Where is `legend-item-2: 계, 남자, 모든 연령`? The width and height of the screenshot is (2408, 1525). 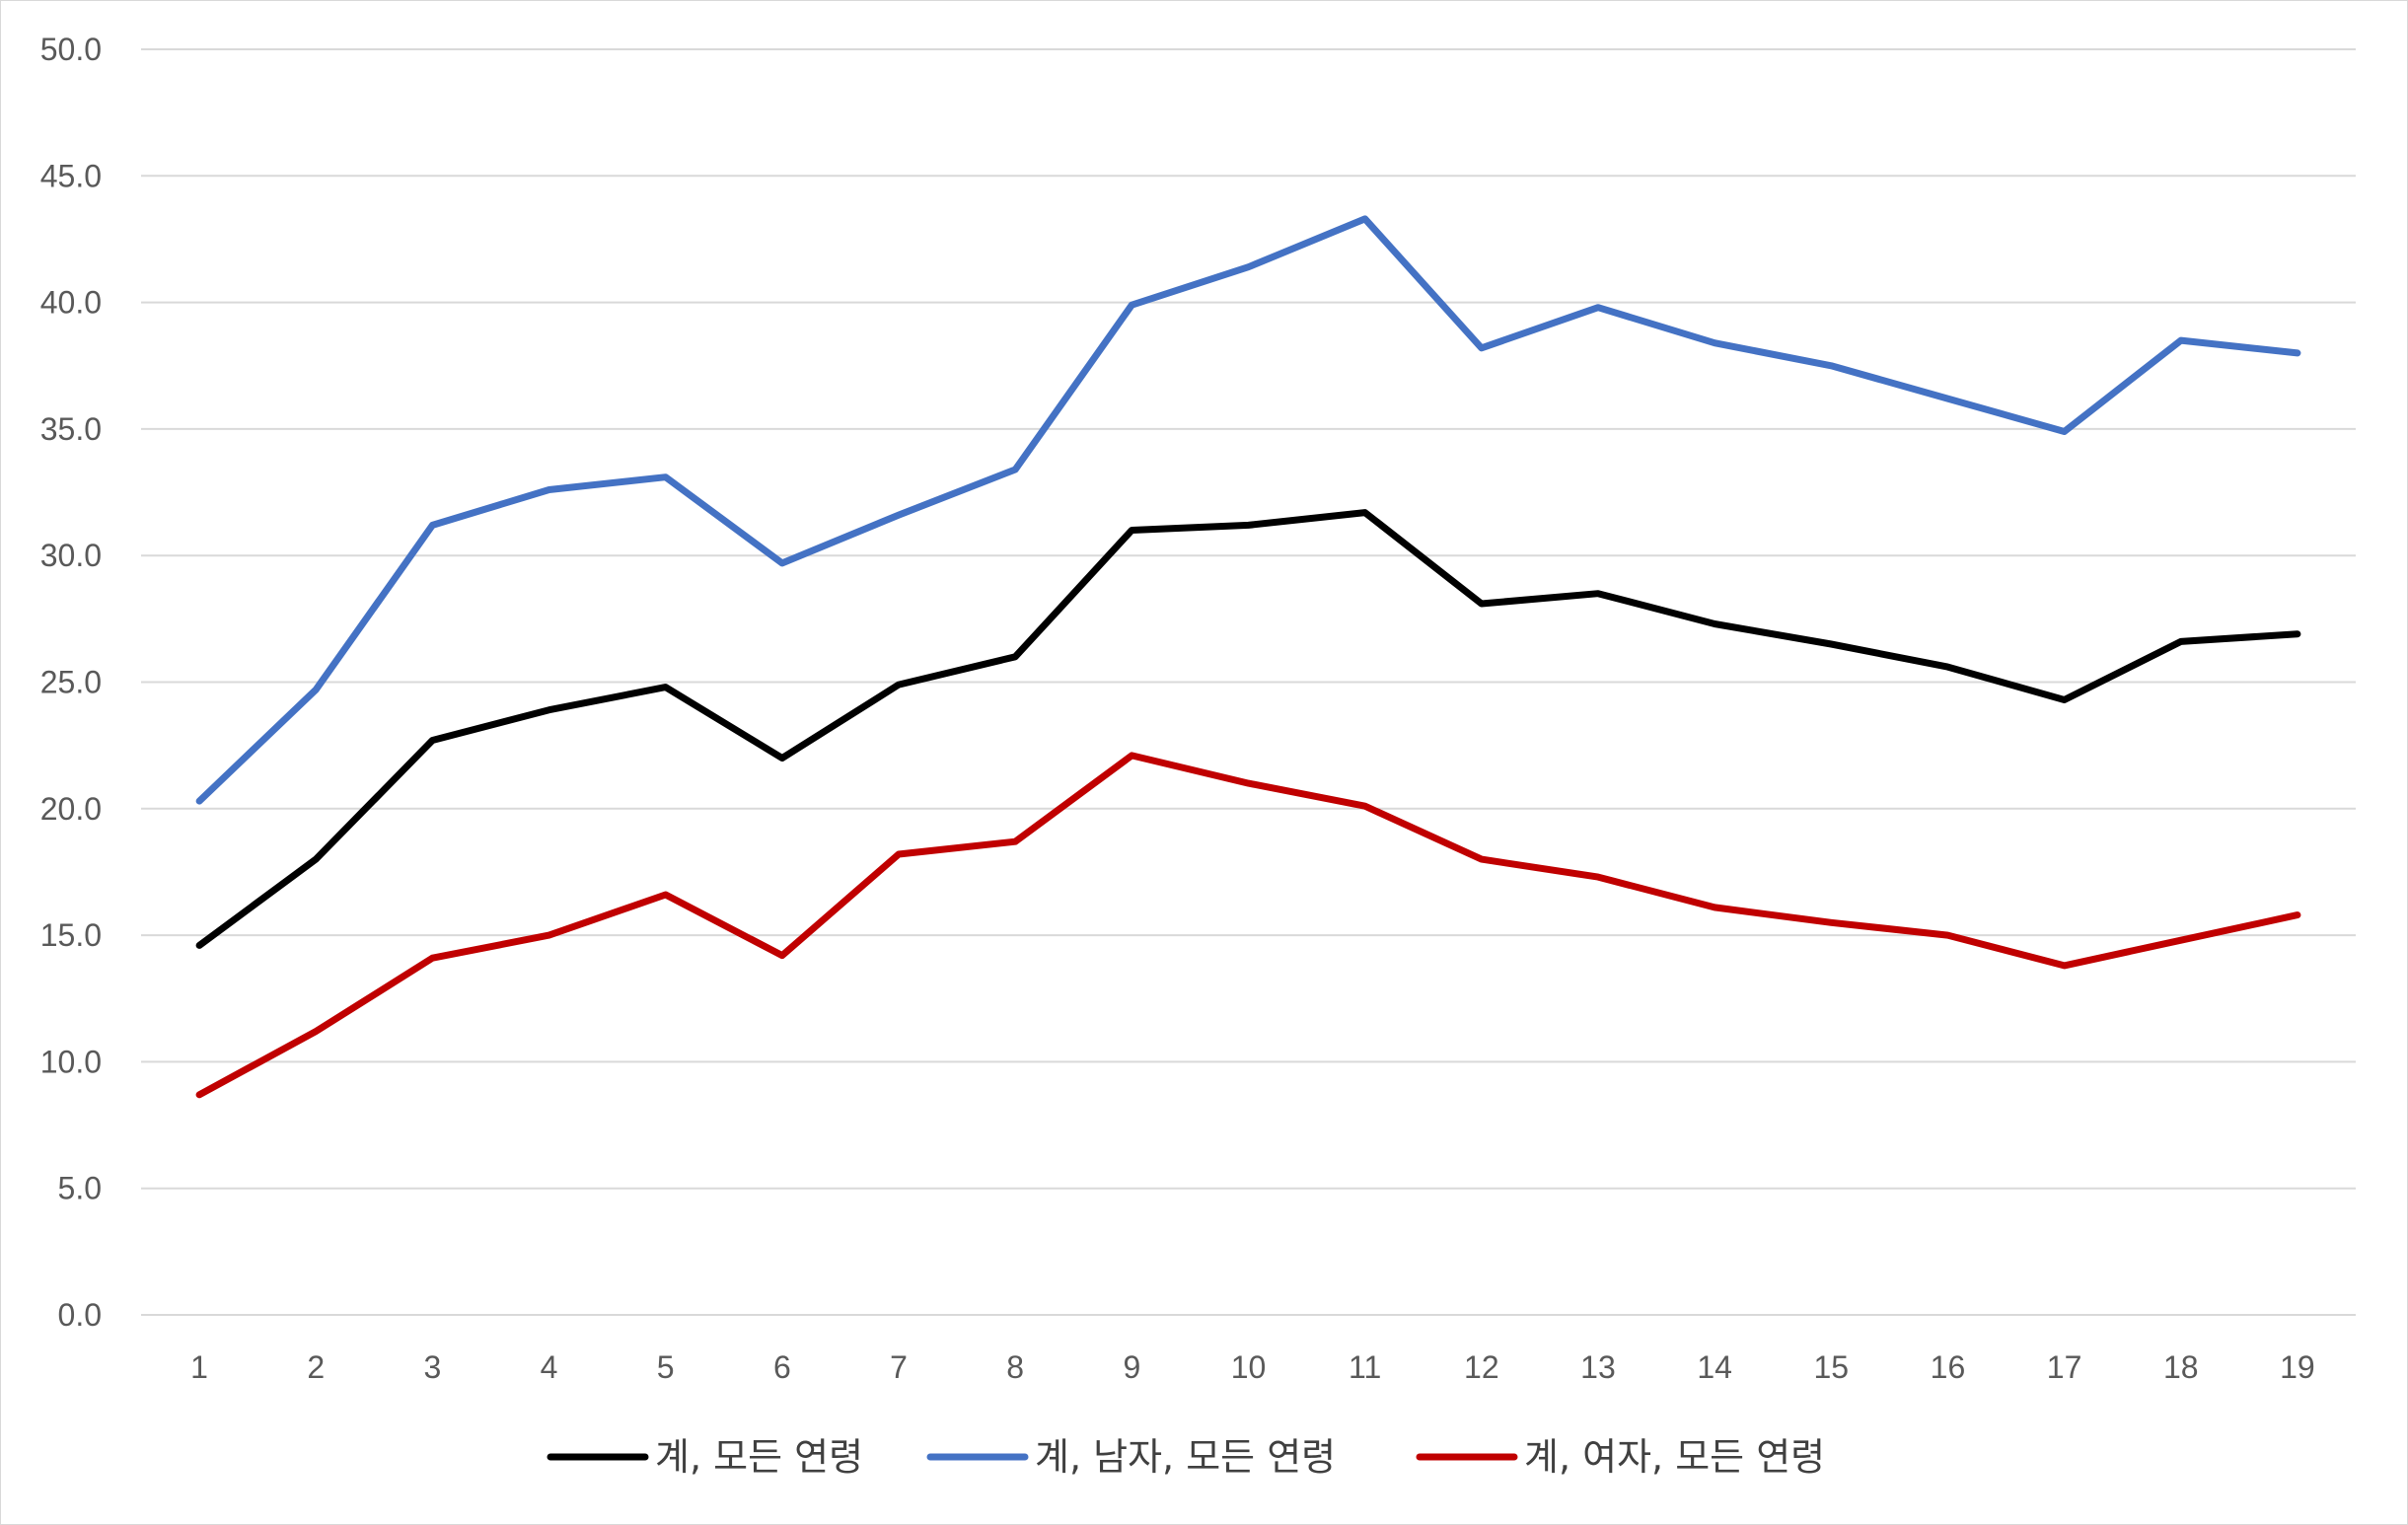
legend-item-2: 계, 남자, 모든 연령 is located at coordinates (1131, 1457).